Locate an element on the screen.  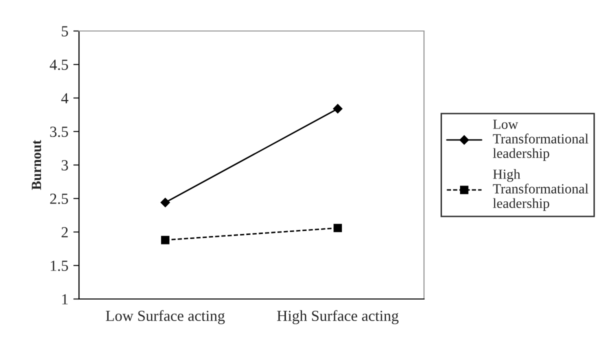
y-tick-label: 4 is located at coordinates (64, 98).